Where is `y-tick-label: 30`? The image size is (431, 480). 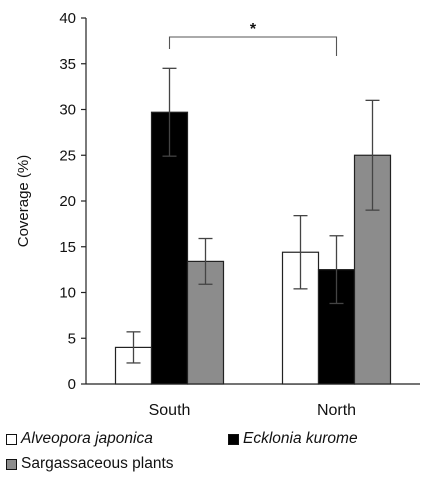 y-tick-label: 30 is located at coordinates (67, 110).